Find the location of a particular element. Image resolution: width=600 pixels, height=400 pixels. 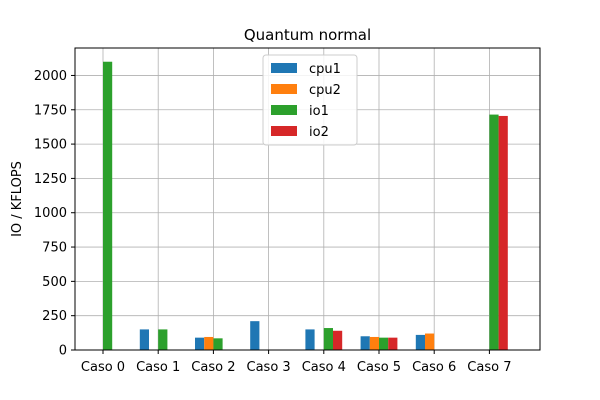

legend-box is located at coordinates (310, 100).